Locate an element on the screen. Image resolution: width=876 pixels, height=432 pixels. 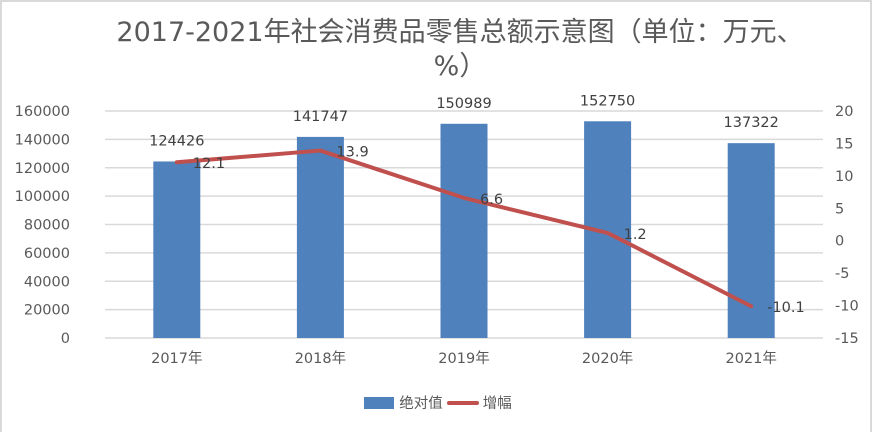
right-axis-tick: 15 is located at coordinates (844, 144).